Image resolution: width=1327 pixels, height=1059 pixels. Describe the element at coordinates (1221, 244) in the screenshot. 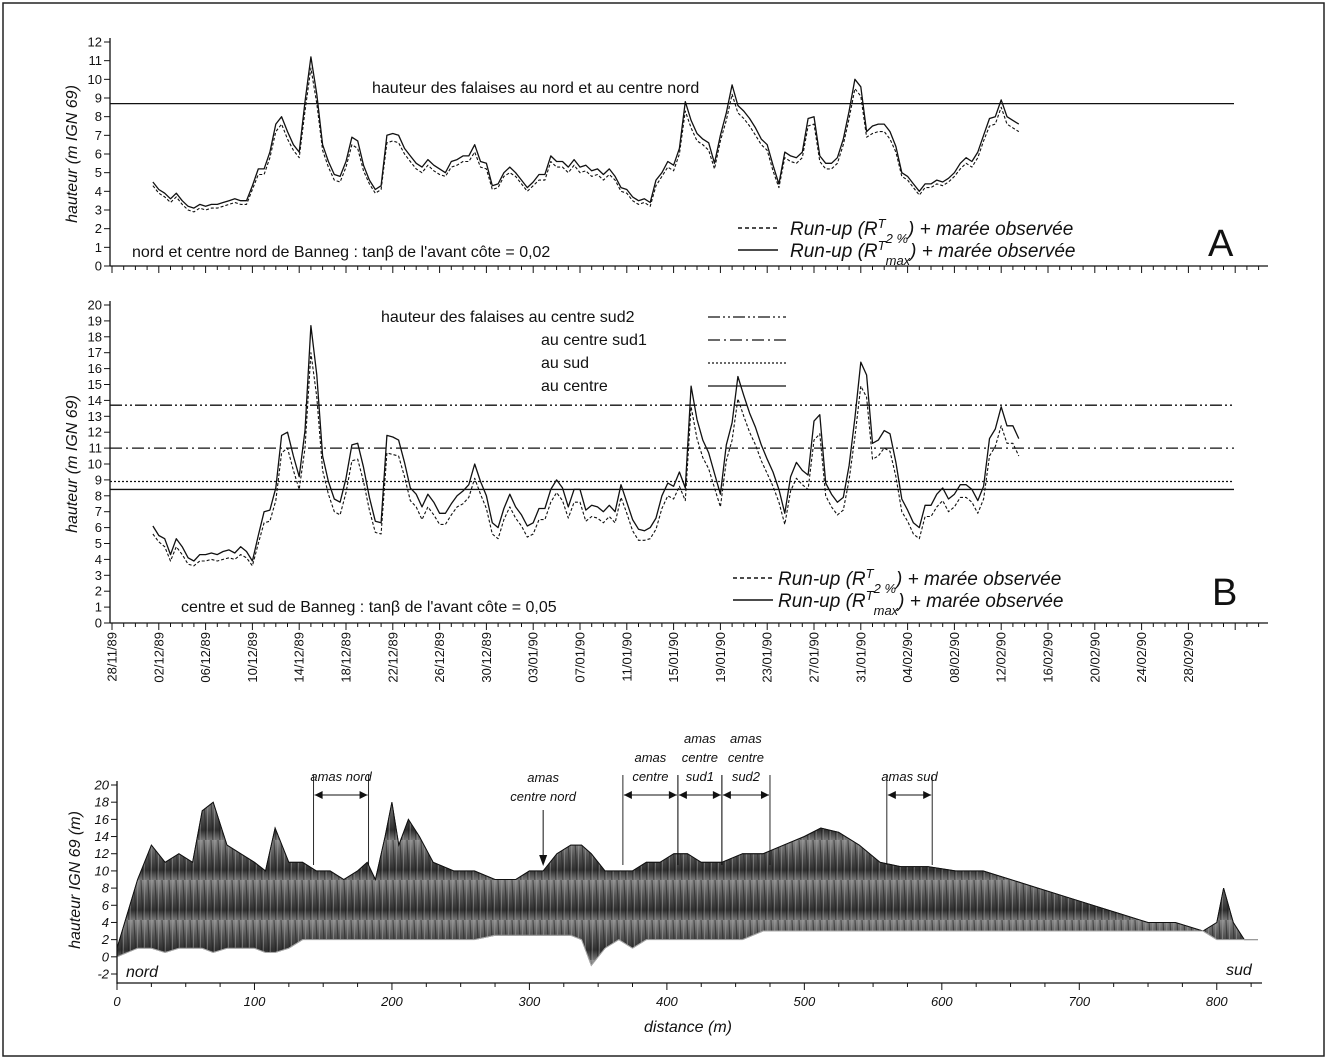

I see `panel-a-label: A` at that location.